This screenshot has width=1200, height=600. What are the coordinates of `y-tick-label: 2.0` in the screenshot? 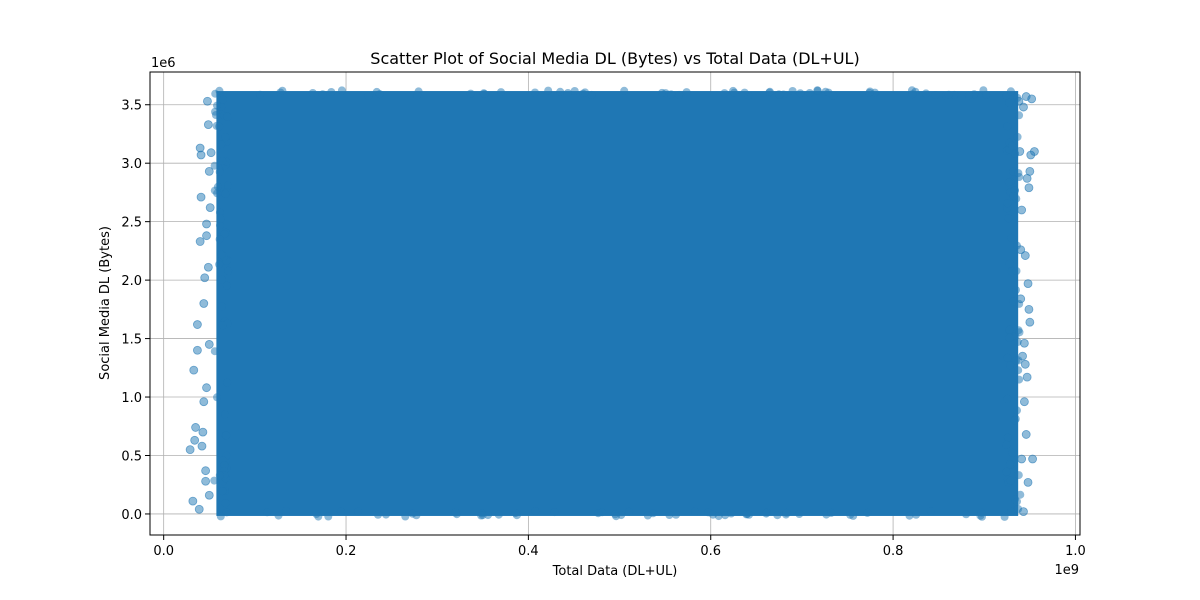 It's located at (131, 281).